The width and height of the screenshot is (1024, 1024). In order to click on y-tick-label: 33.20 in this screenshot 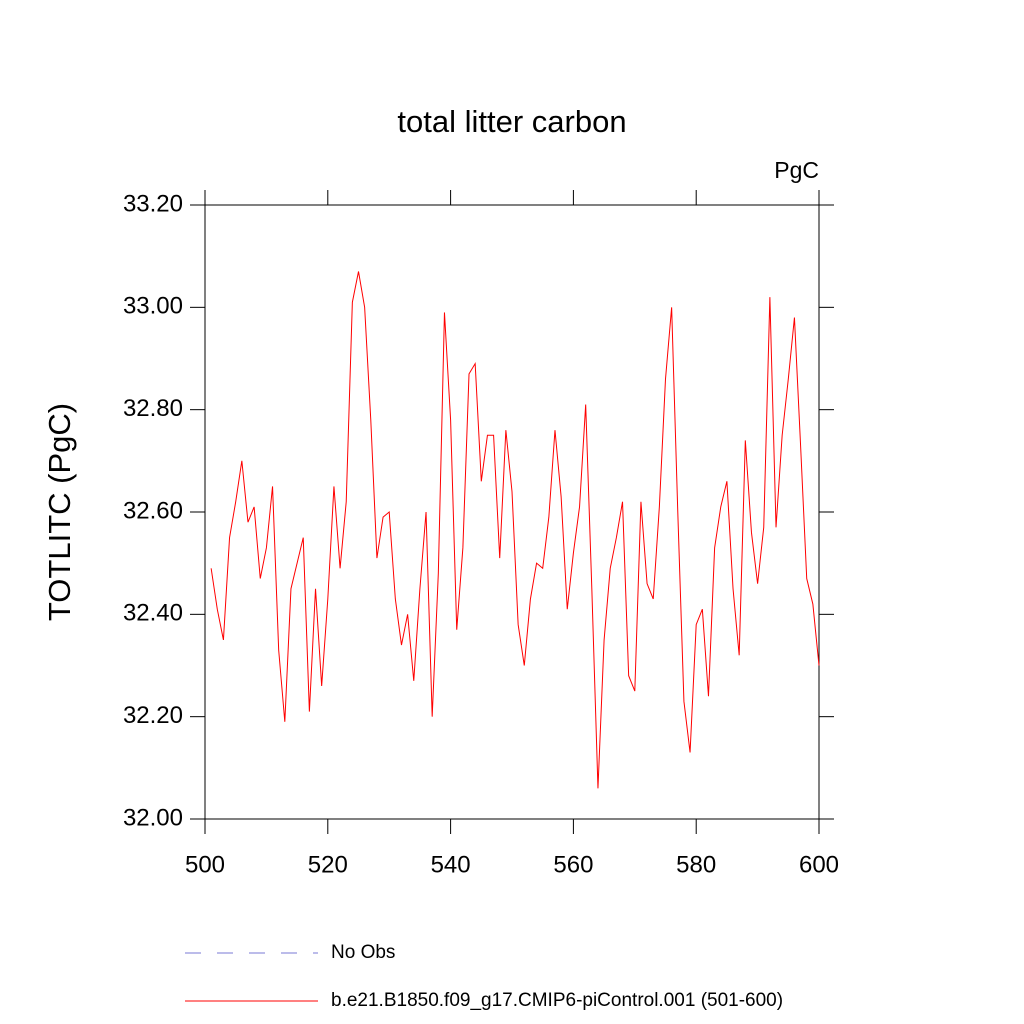, I will do `click(153, 203)`.